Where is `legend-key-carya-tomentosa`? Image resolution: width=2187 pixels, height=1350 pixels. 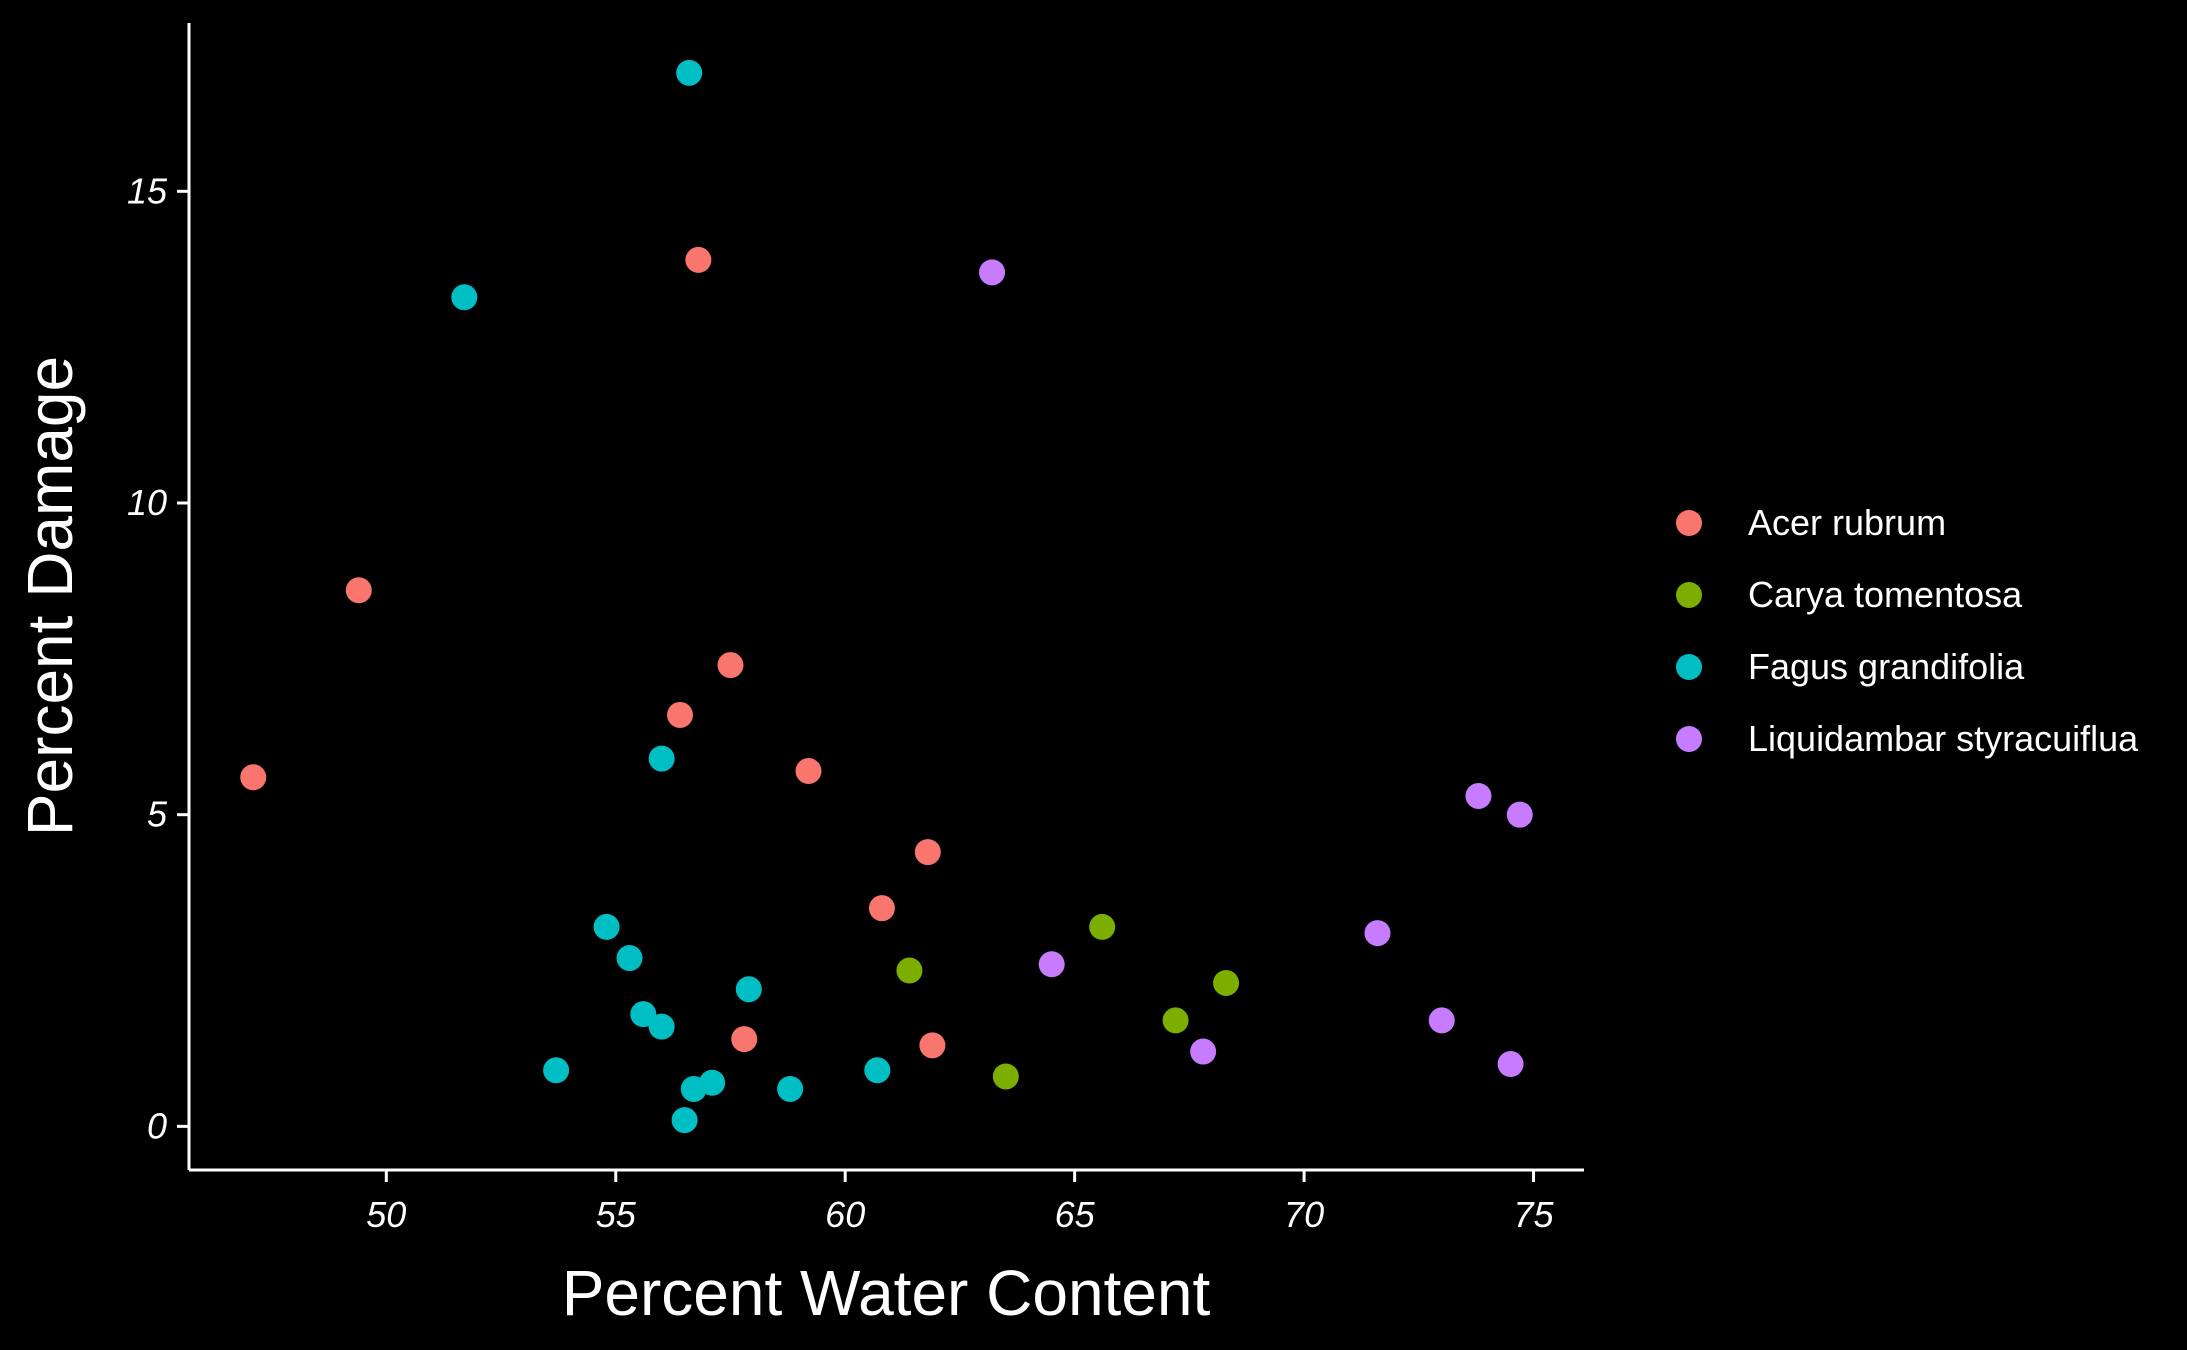
legend-key-carya-tomentosa is located at coordinates (1689, 595).